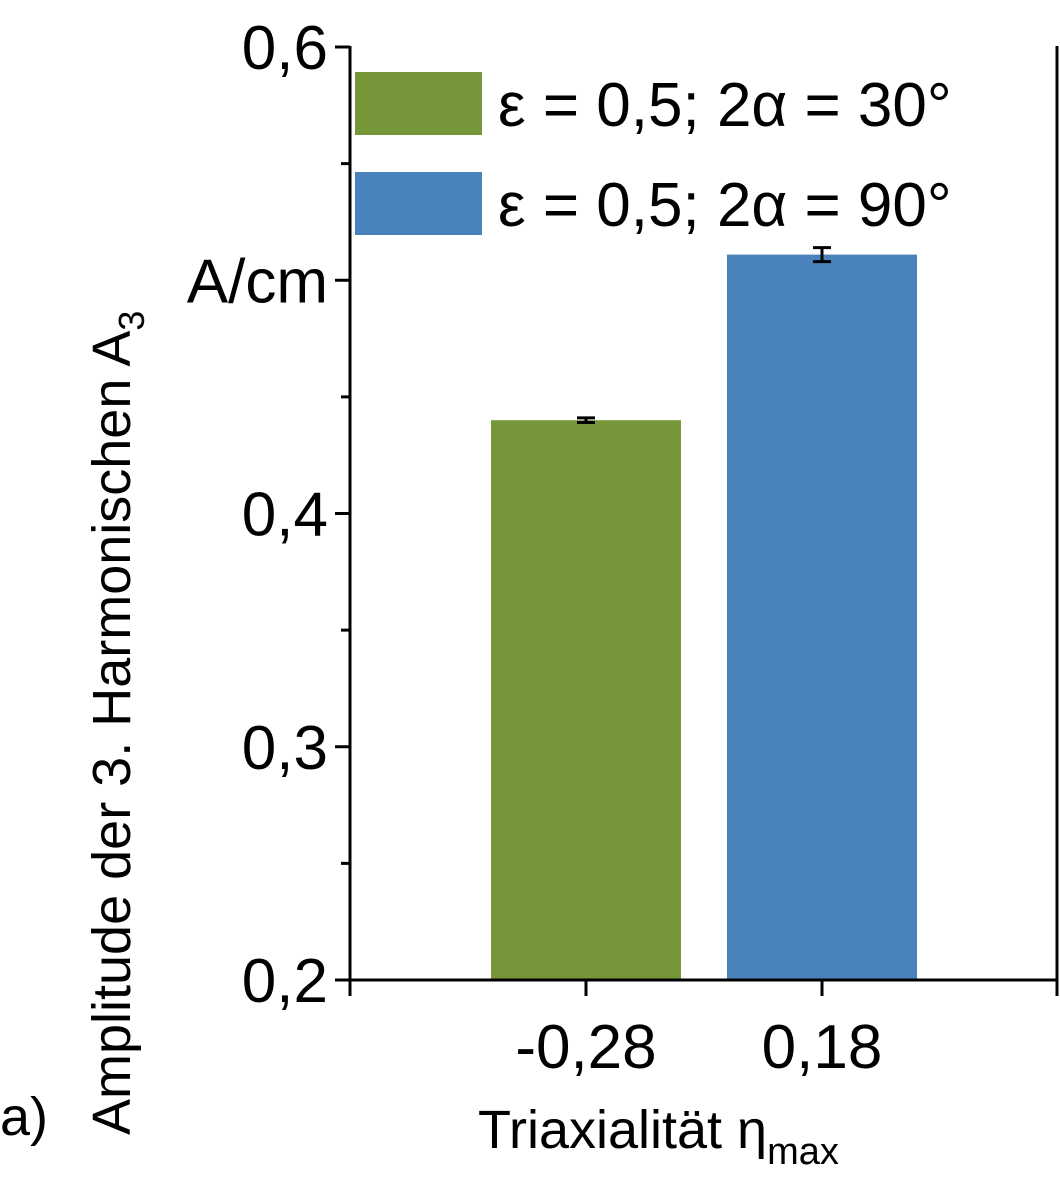 The height and width of the screenshot is (1181, 1060). Describe the element at coordinates (257, 281) in the screenshot. I see `y-tick-label: A/cm` at that location.